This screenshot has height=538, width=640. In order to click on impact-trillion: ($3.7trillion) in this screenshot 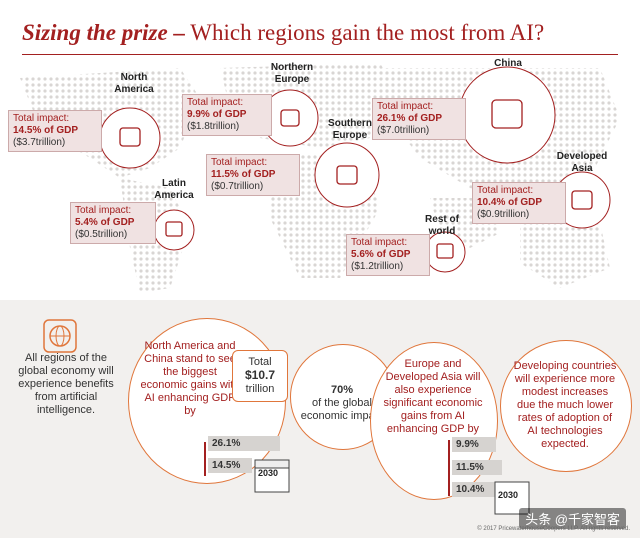, I will do `click(39, 142)`.